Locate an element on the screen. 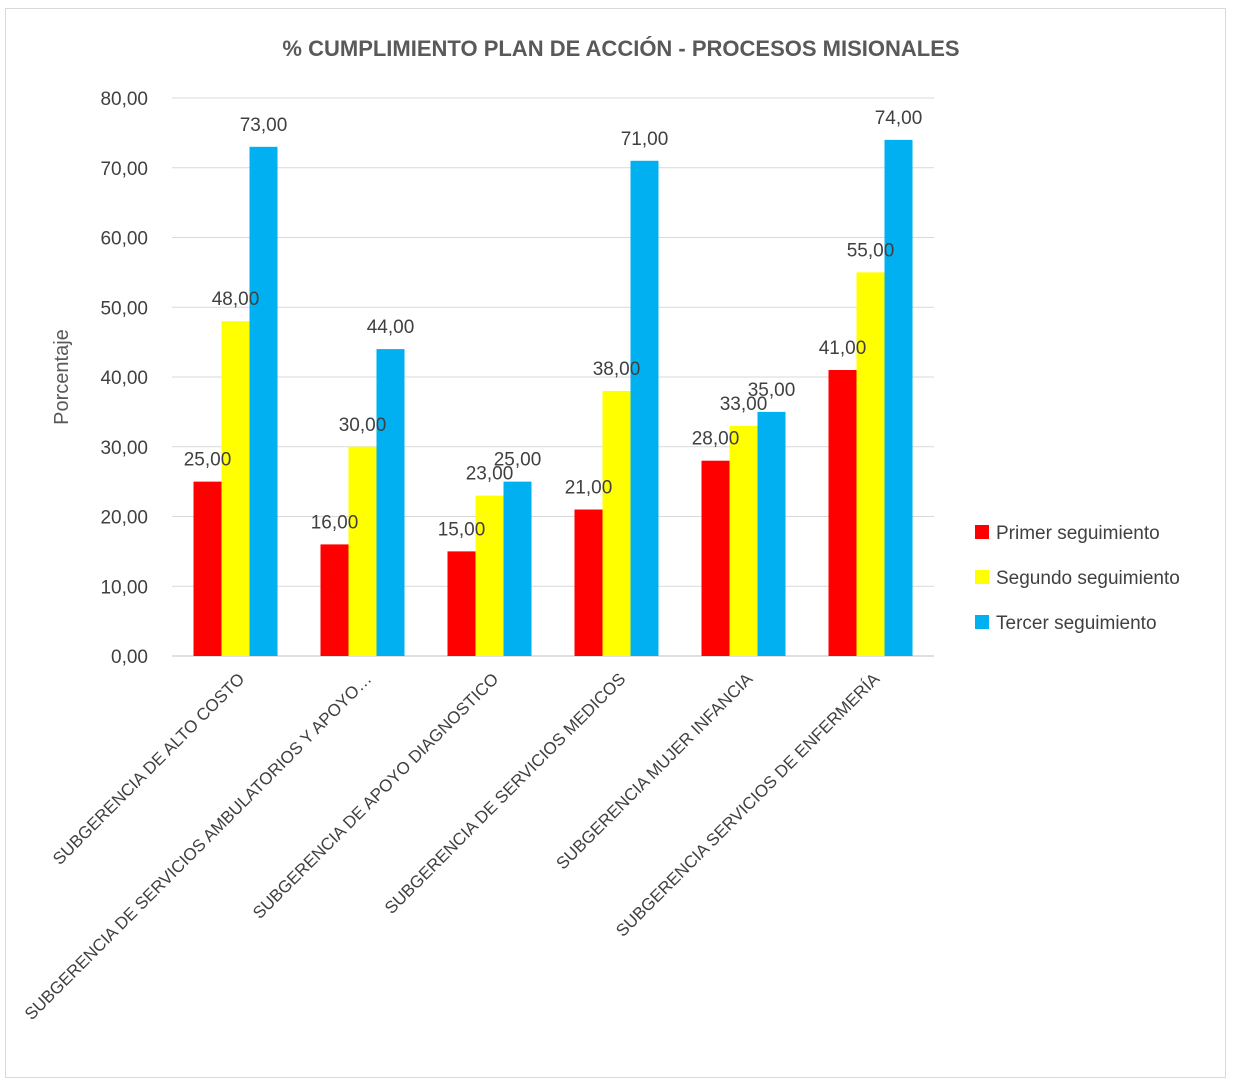  data-label: 71,00 is located at coordinates (645, 139).